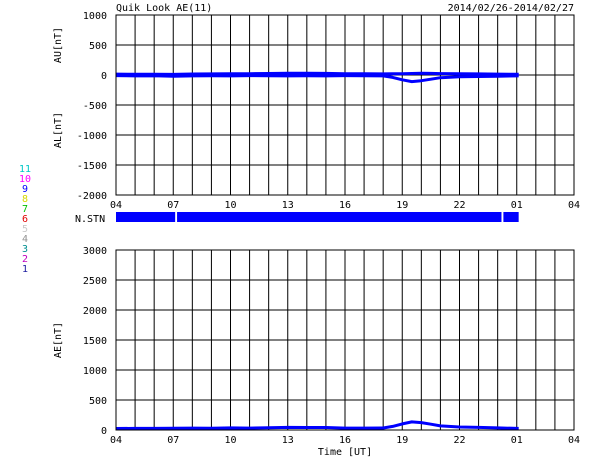 Image resolution: width=590 pixels, height=460 pixels. I want to click on station-label: N.STN, so click(90, 219).